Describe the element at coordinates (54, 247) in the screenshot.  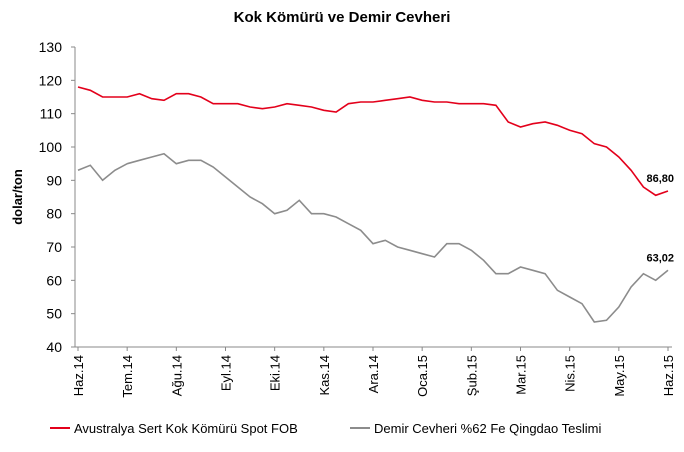
I see `y-tick-label: 70` at that location.